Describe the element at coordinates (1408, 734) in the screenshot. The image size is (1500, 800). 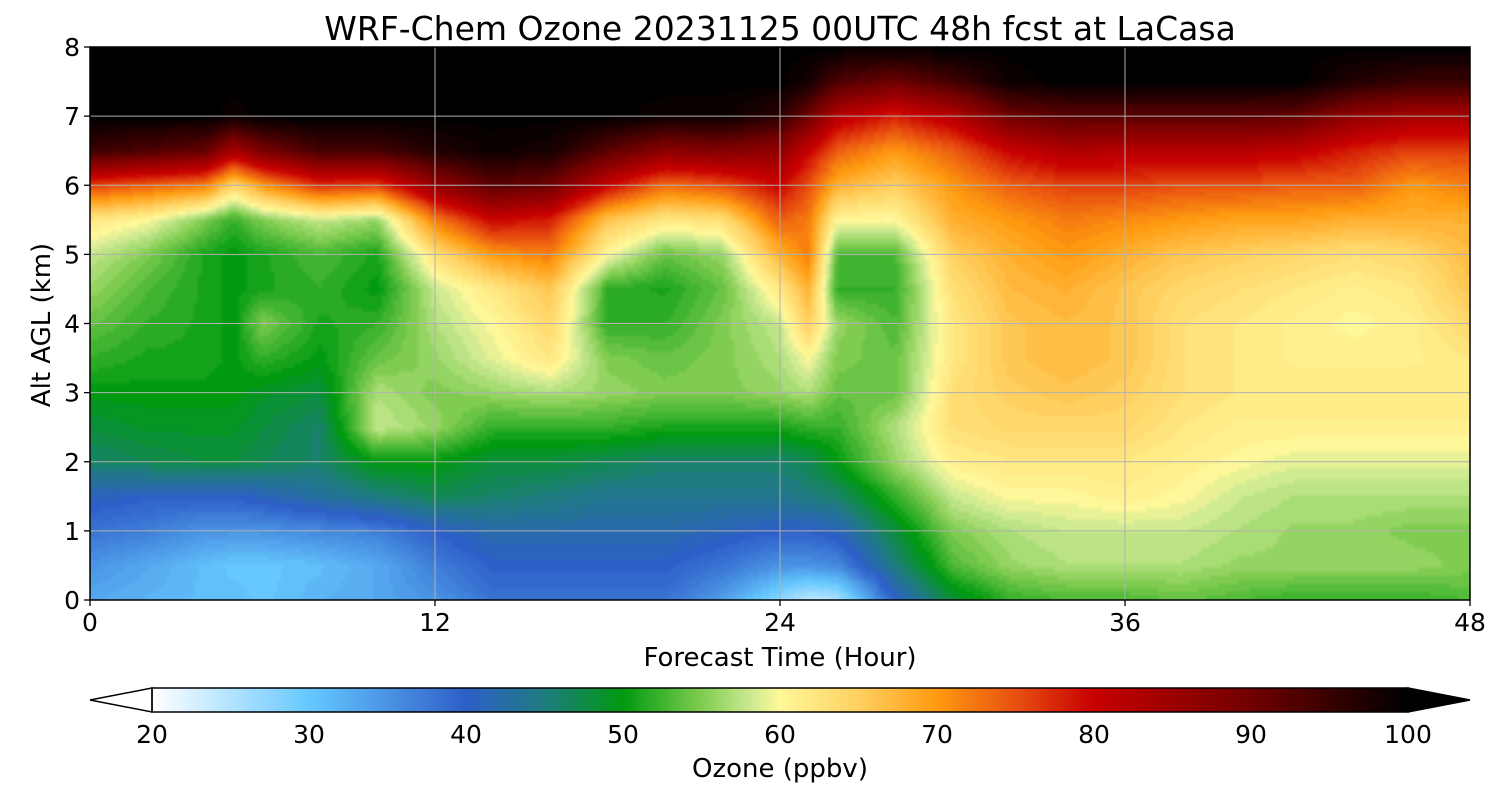
I see `colorbar-tick-label: 100` at that location.